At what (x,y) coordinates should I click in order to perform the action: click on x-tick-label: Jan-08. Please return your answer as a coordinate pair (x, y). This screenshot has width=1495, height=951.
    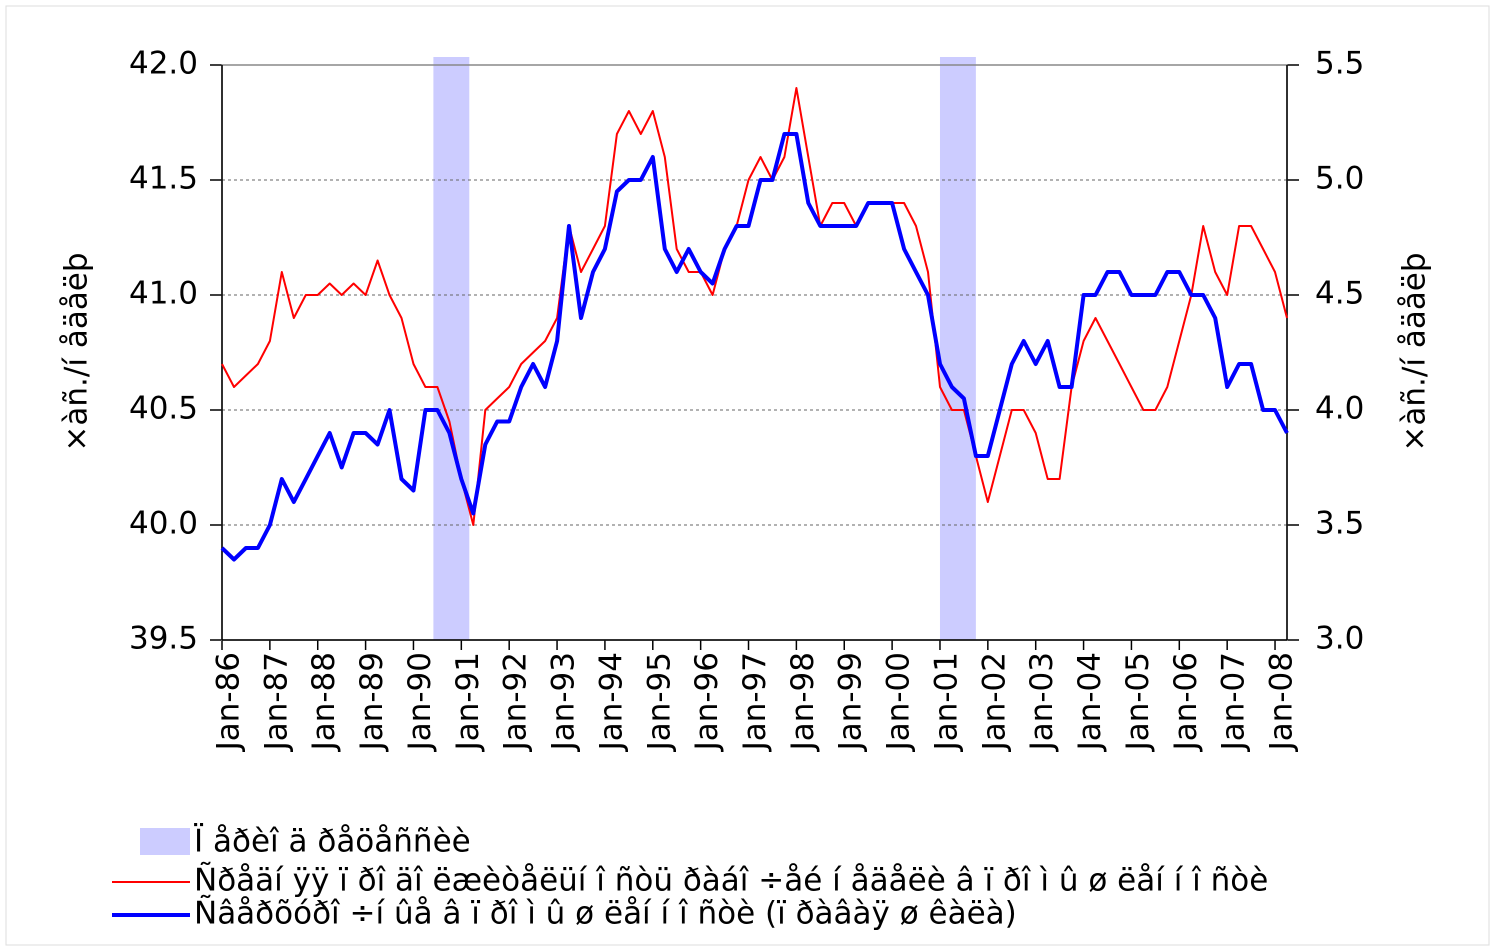
    Looking at the image, I should click on (1282, 702).